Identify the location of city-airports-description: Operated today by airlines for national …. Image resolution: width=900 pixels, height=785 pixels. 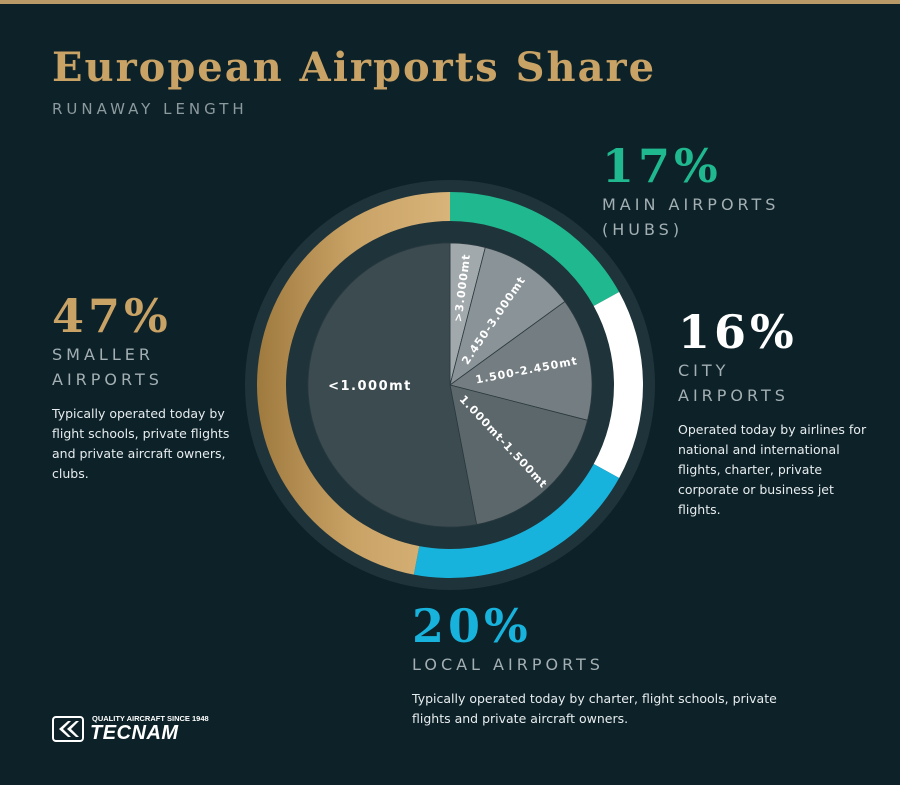
(772, 469).